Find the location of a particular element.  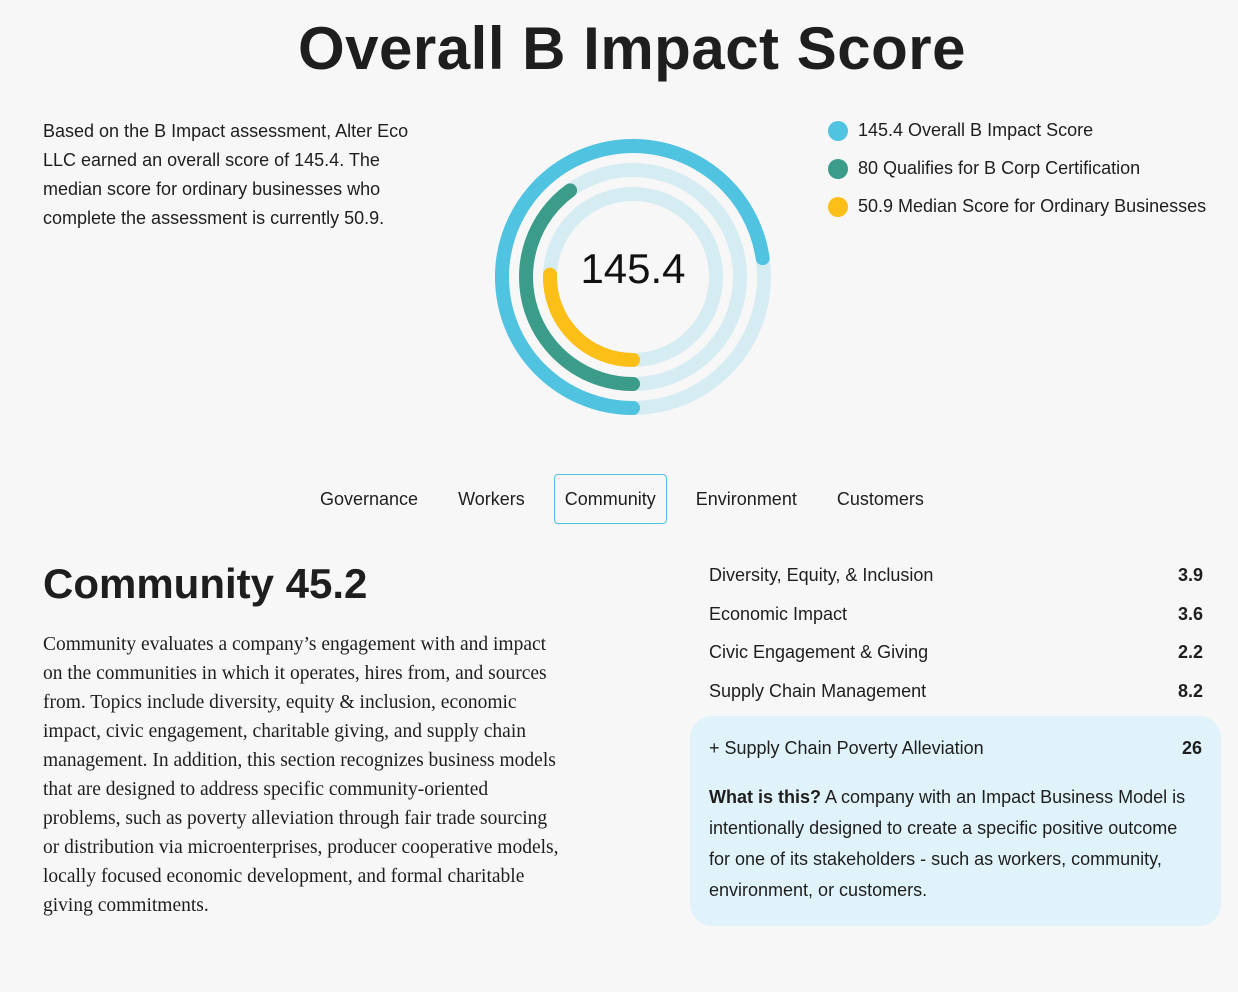

legend-item-certification: 80 Qualifies for B Corp Certification is located at coordinates (1018, 168).